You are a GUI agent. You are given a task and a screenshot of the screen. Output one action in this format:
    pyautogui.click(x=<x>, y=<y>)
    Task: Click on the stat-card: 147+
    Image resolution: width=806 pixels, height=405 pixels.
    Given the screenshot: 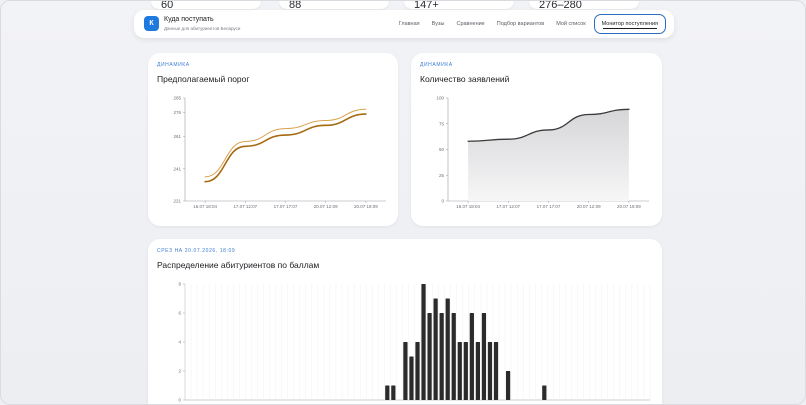 What is the action you would take?
    pyautogui.click(x=459, y=5)
    